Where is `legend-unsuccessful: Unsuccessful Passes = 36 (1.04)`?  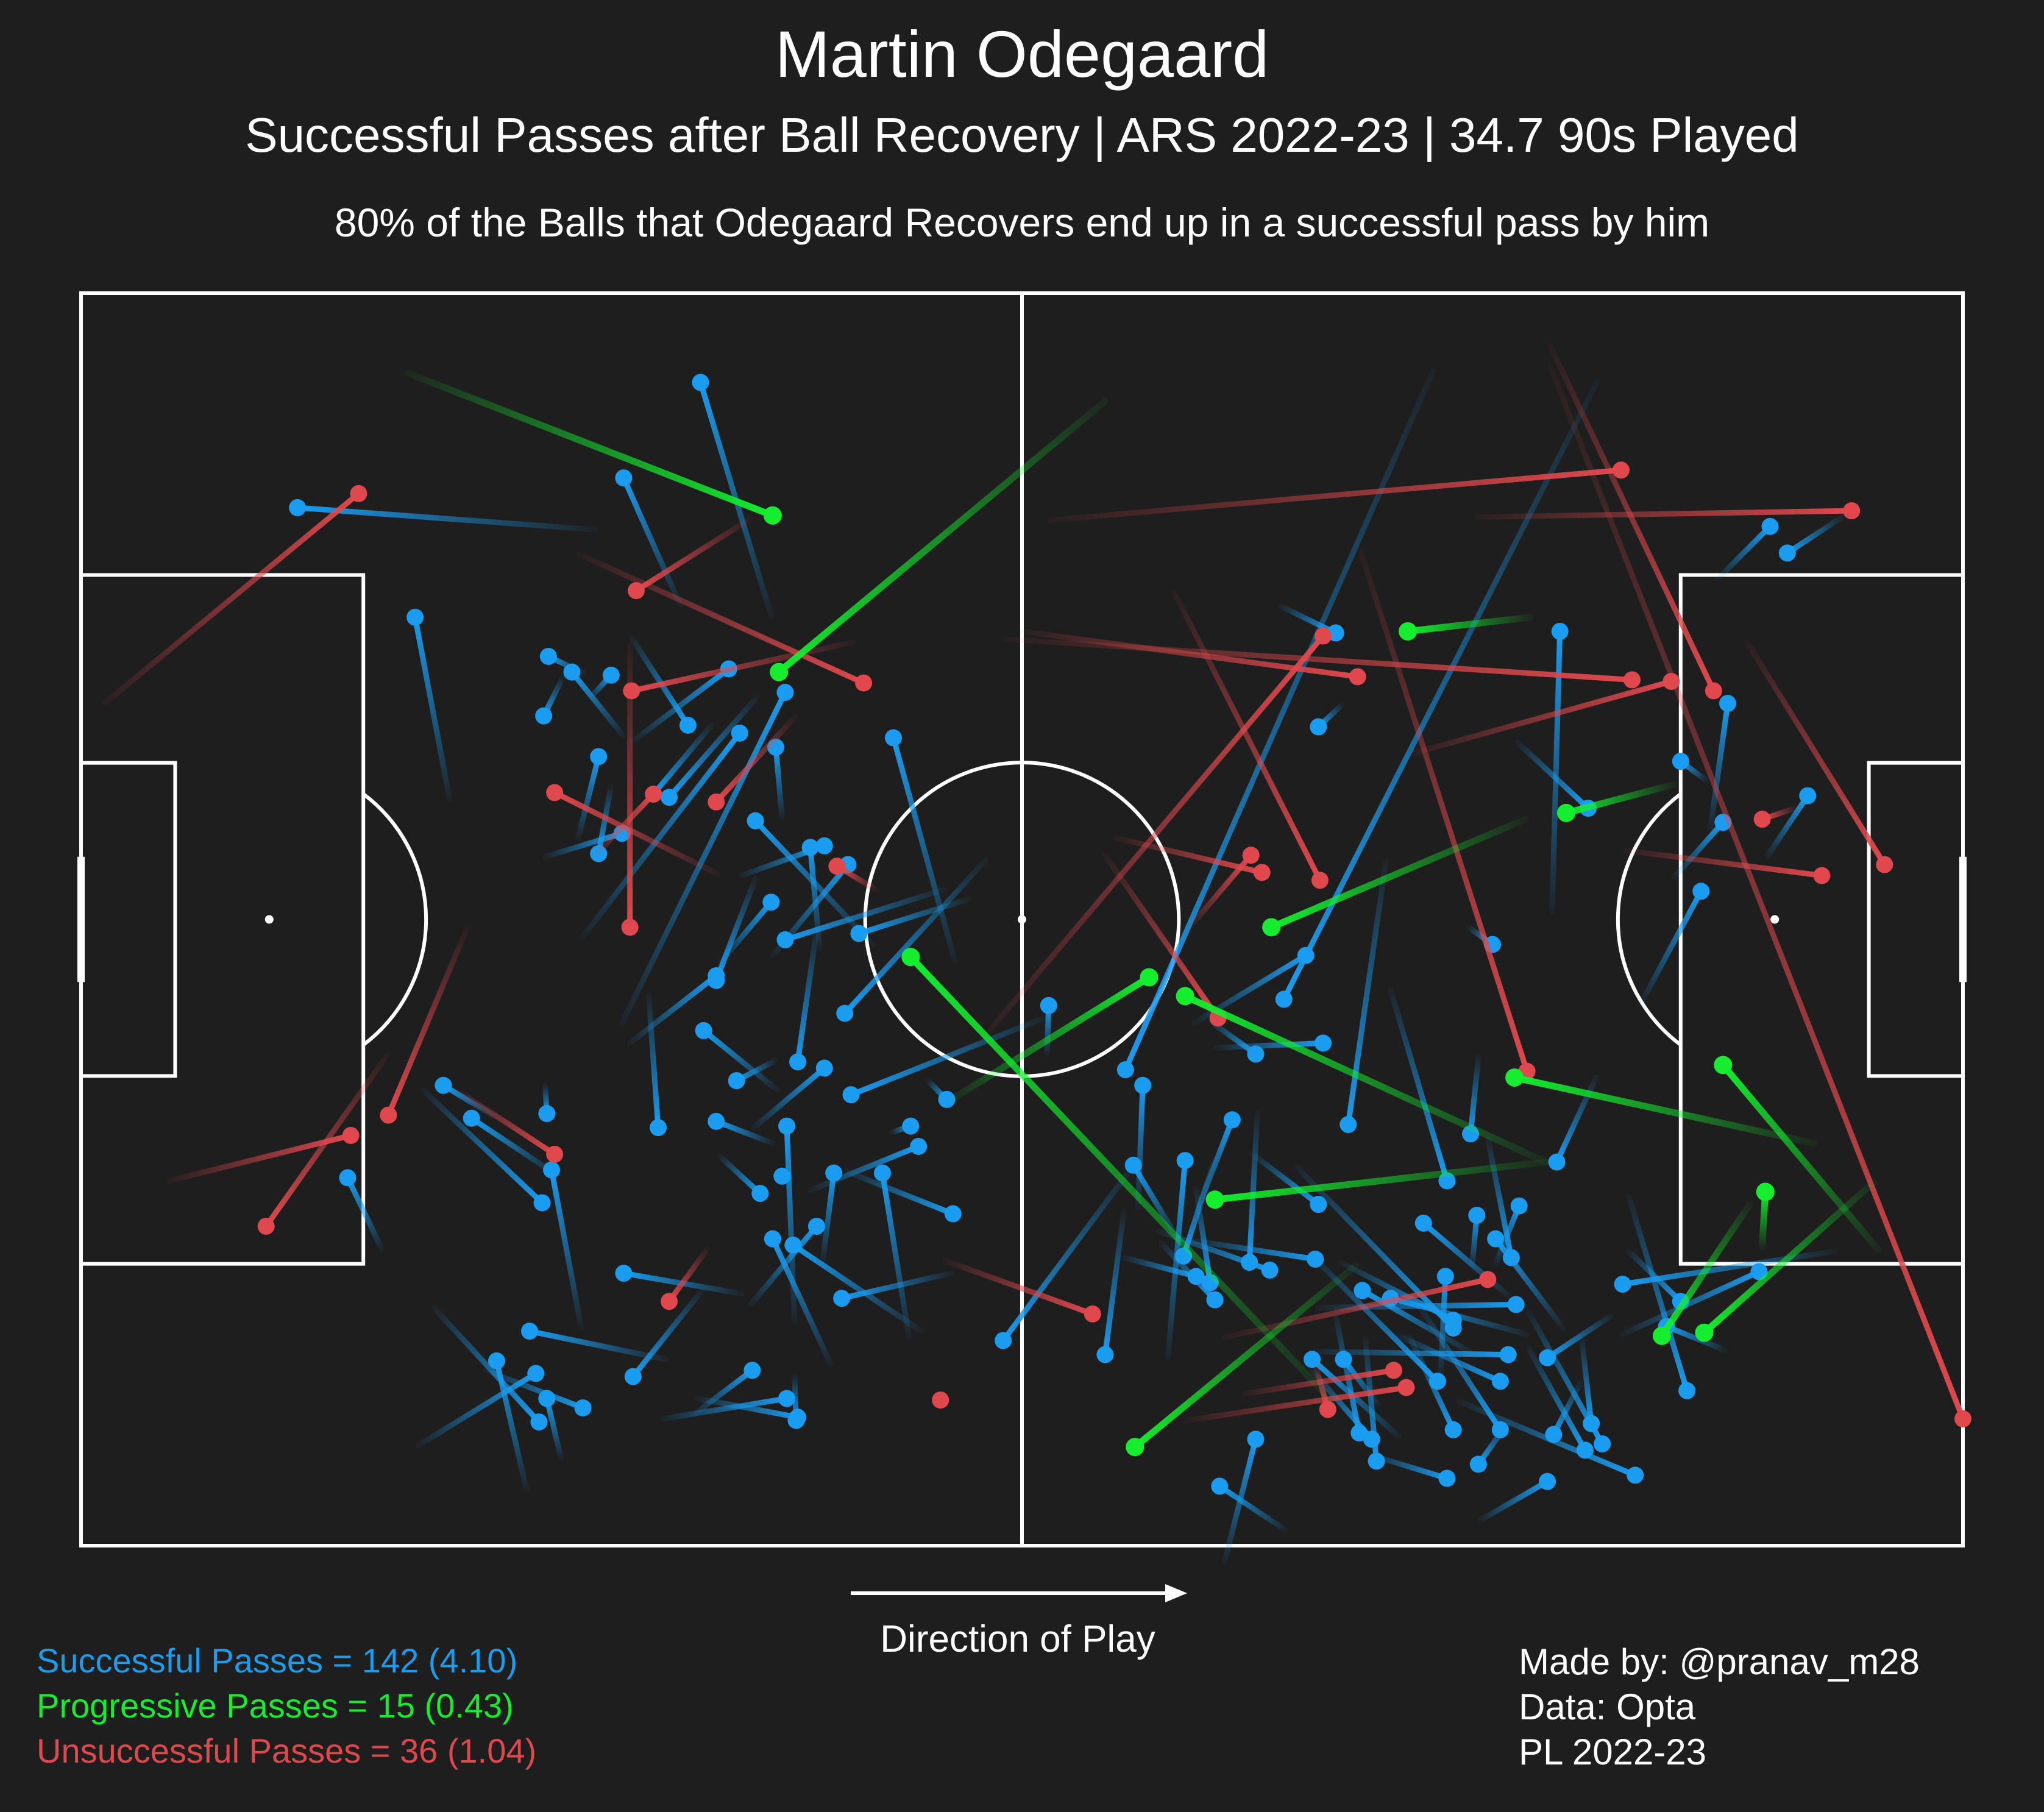
legend-unsuccessful: Unsuccessful Passes = 36 (1.04) is located at coordinates (287, 1751).